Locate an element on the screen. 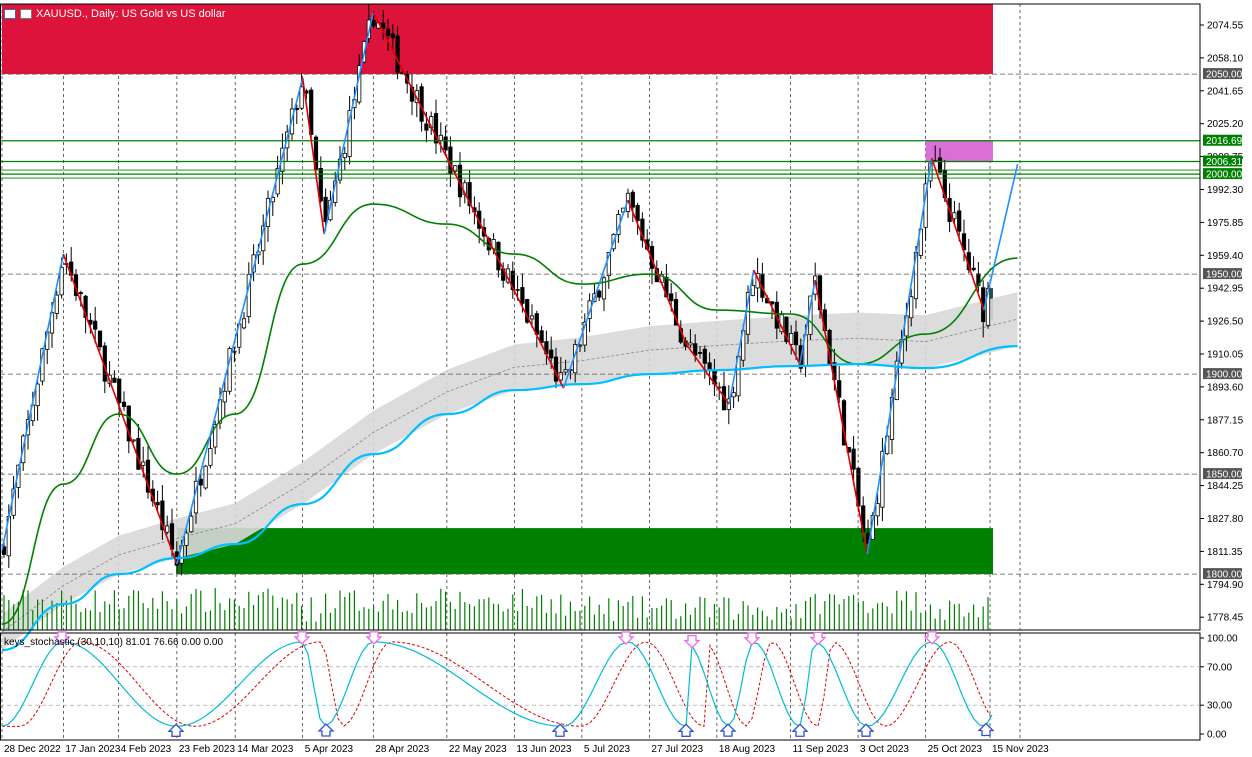 The width and height of the screenshot is (1252, 757). level-label: 1900.00 is located at coordinates (1224, 375).